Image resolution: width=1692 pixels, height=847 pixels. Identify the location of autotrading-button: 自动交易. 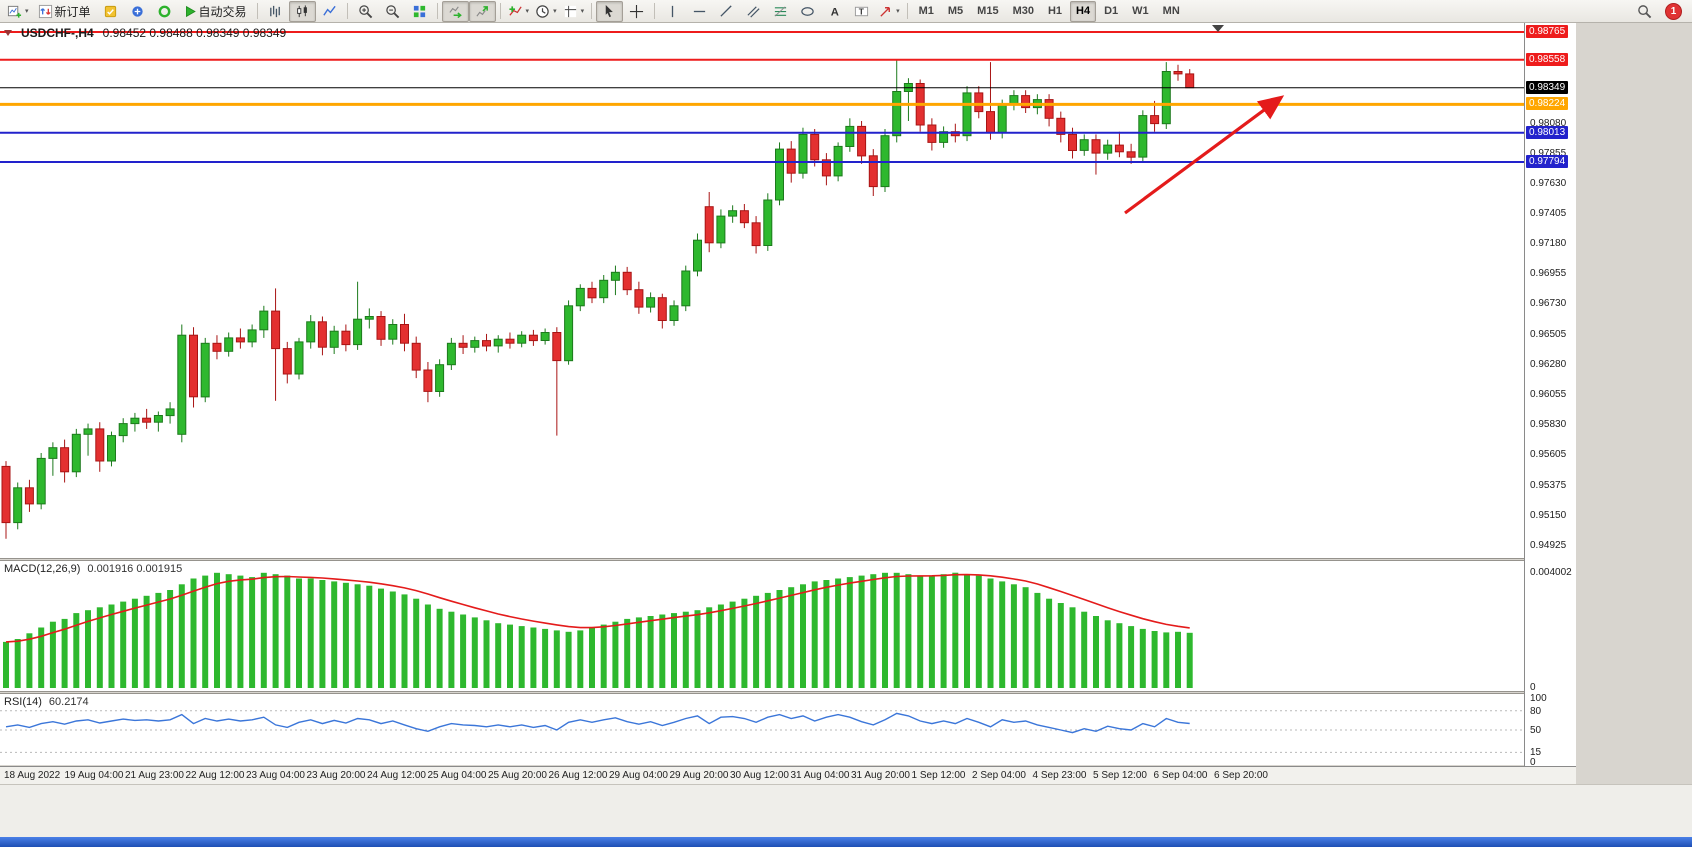
(215, 11).